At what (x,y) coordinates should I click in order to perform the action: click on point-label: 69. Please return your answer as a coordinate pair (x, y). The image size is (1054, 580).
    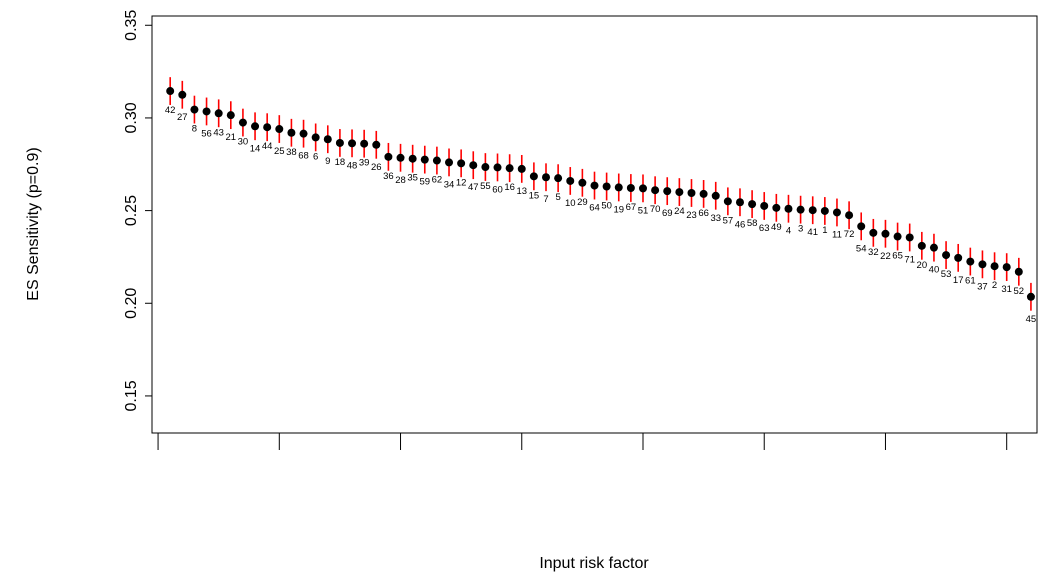
    Looking at the image, I should click on (667, 213).